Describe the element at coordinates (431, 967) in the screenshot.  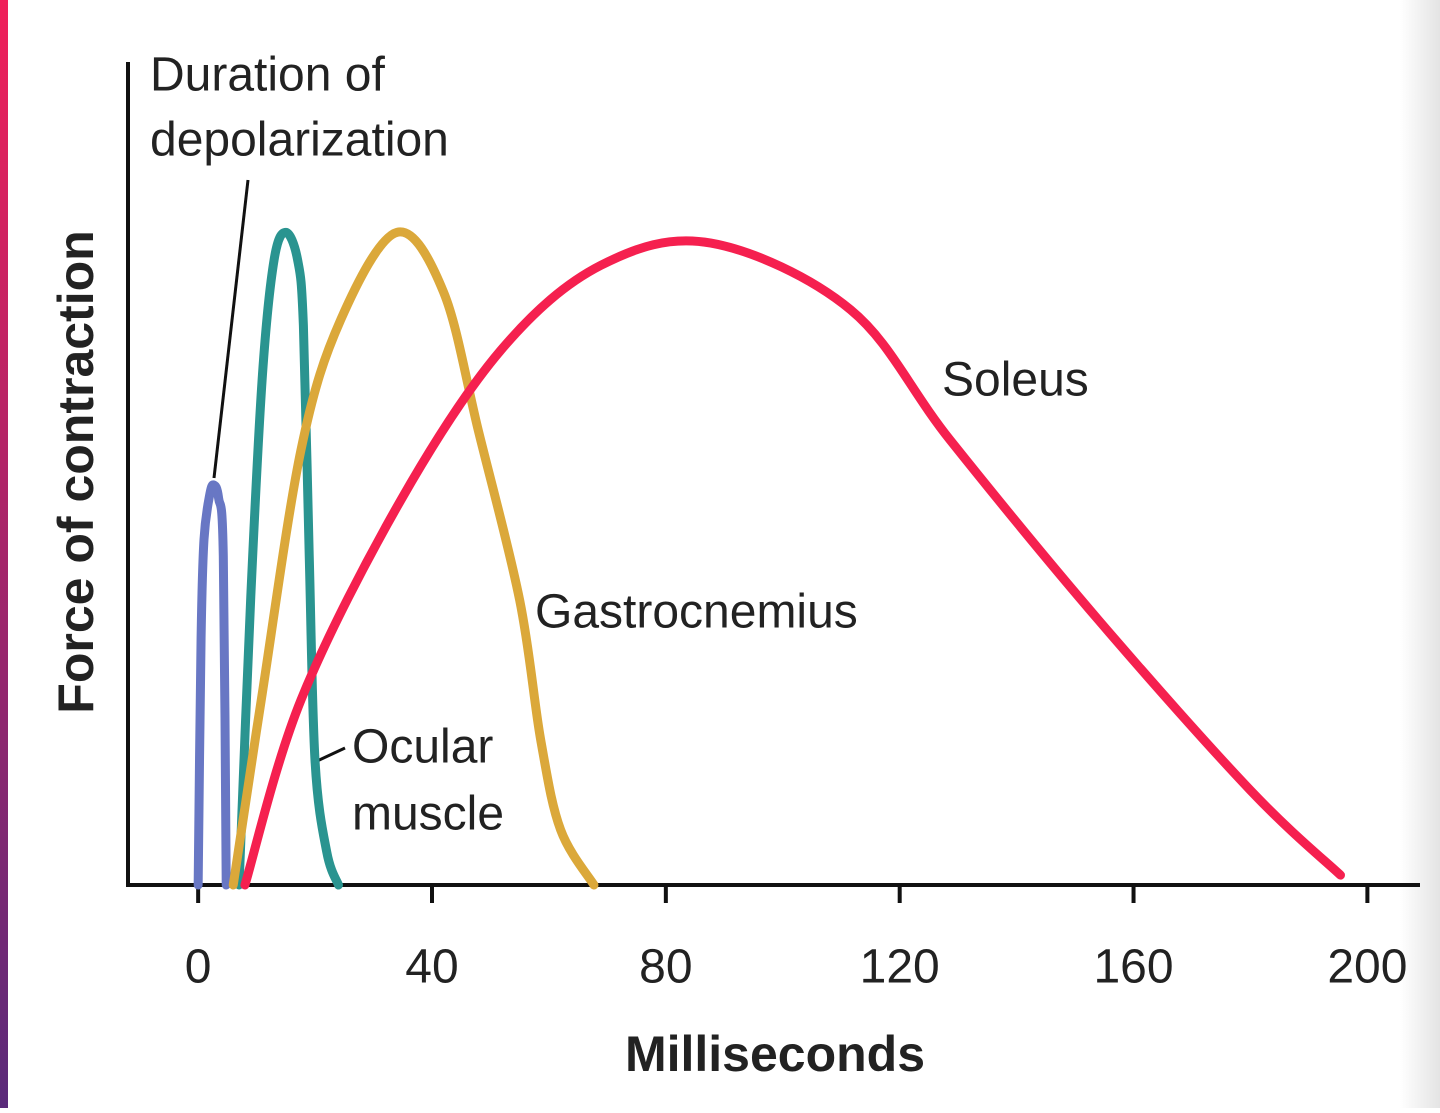
I see `x-tick-label: 40` at that location.